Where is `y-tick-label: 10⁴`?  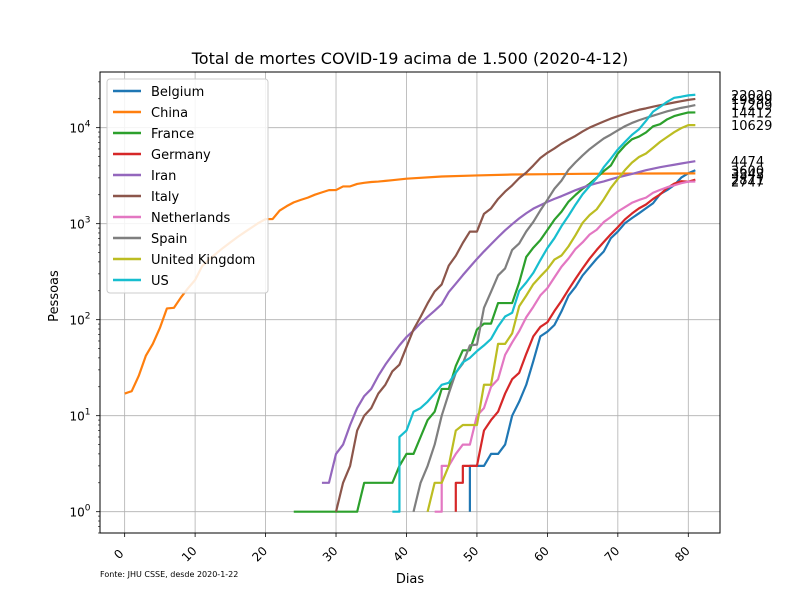
y-tick-label: 10⁴ is located at coordinates (79, 128).